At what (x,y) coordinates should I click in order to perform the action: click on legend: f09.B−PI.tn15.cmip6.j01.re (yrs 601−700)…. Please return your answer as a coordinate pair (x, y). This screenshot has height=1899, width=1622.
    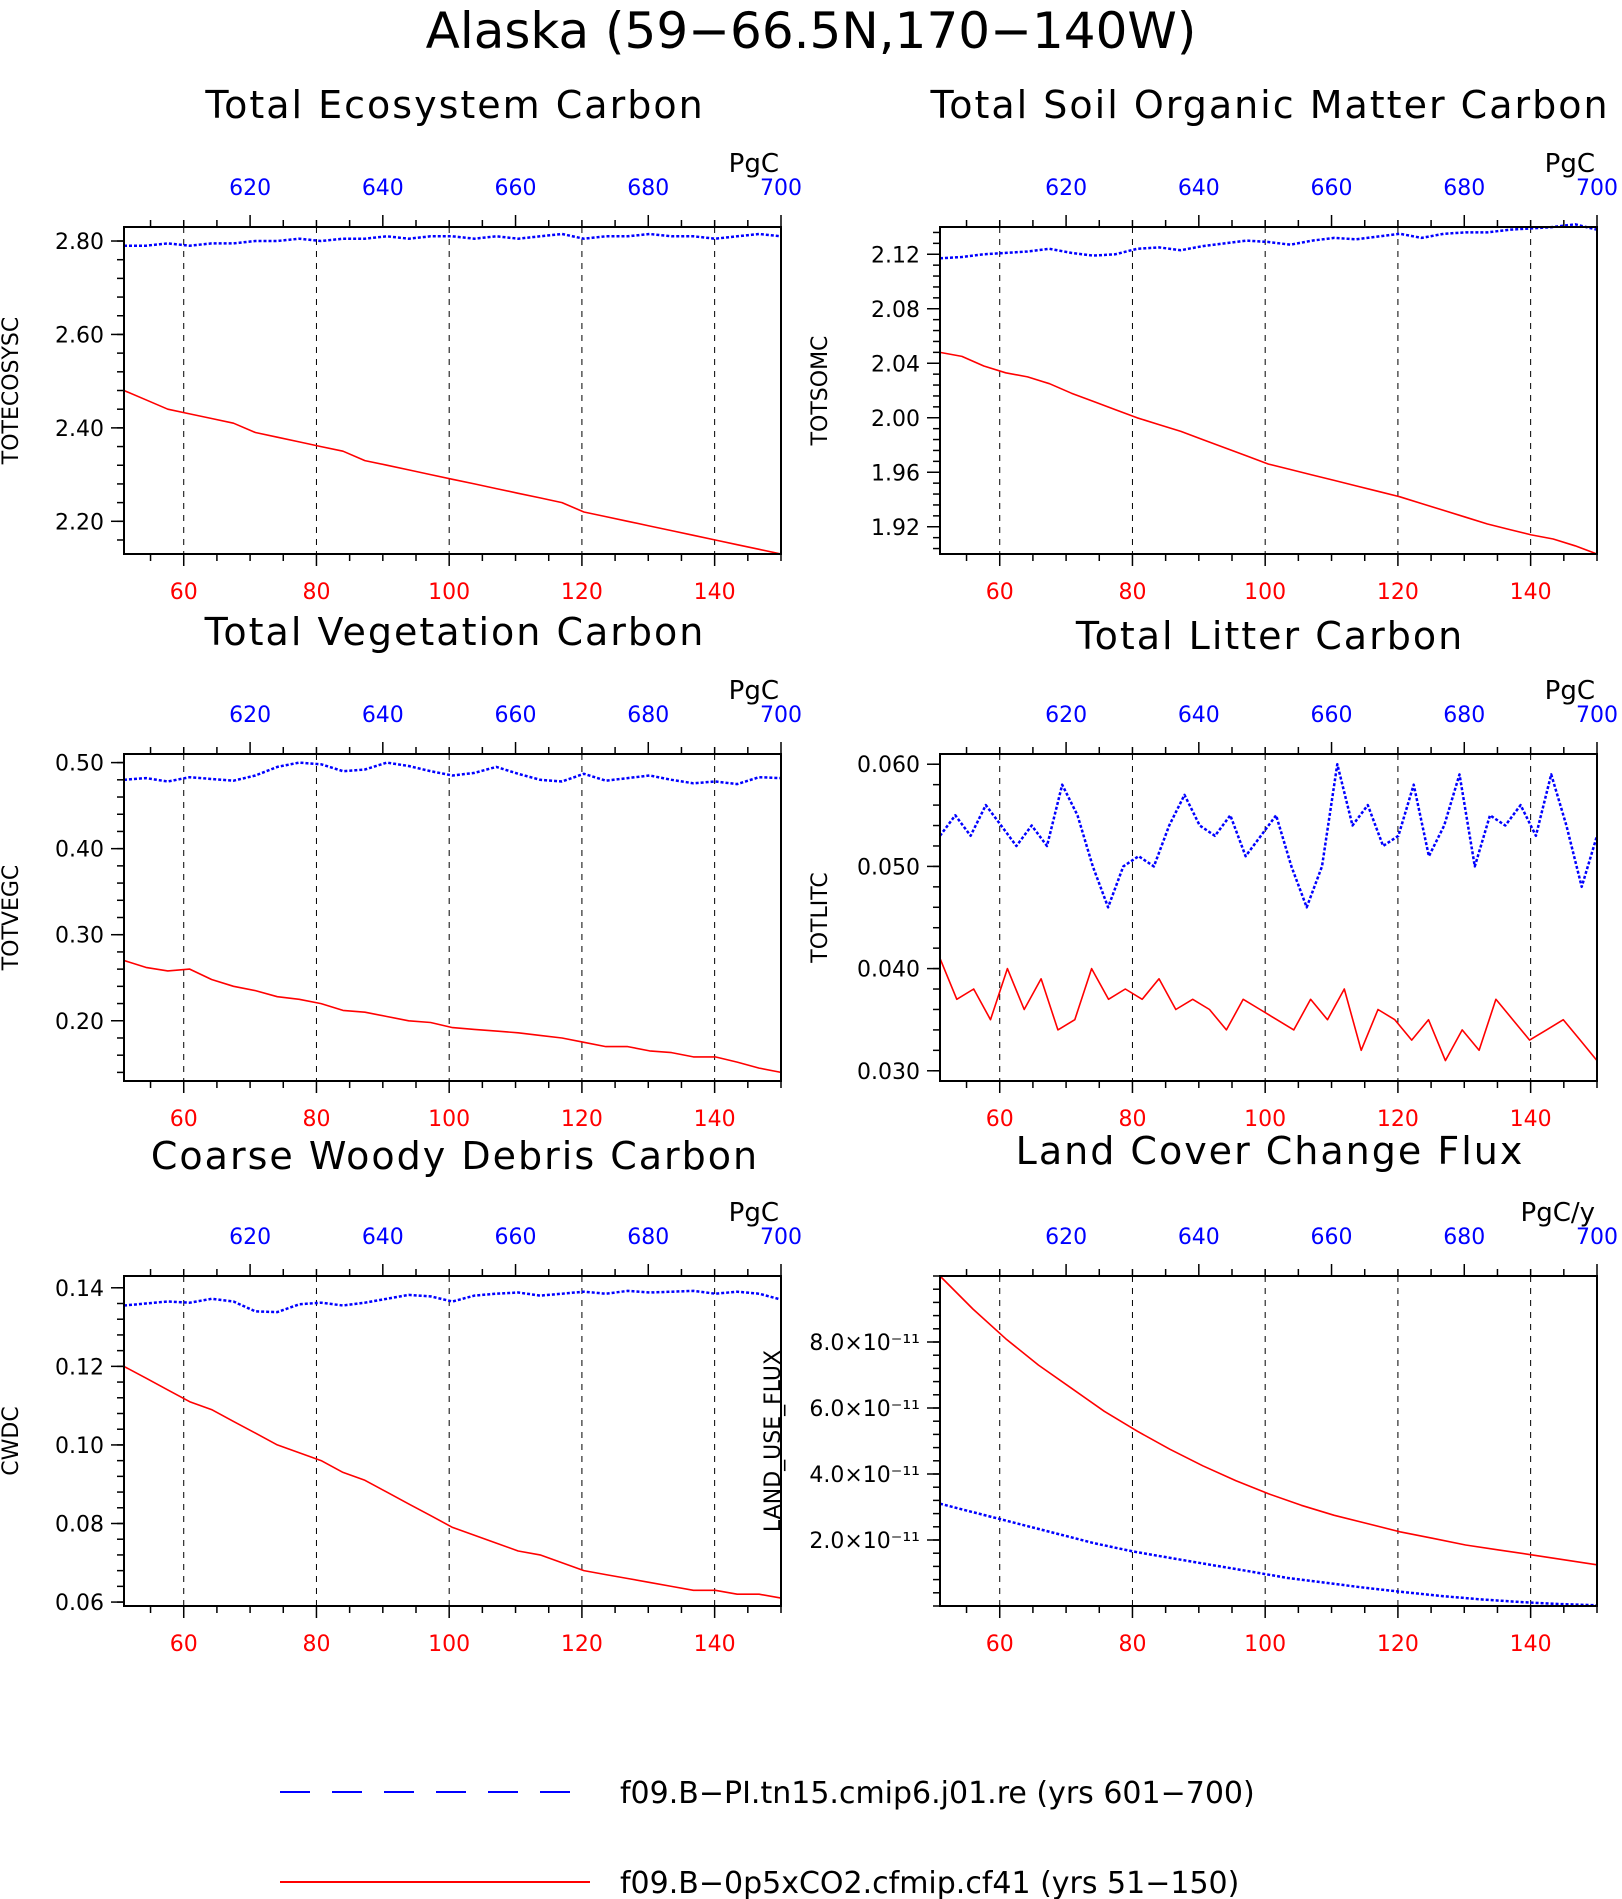
    Looking at the image, I should click on (767, 1837).